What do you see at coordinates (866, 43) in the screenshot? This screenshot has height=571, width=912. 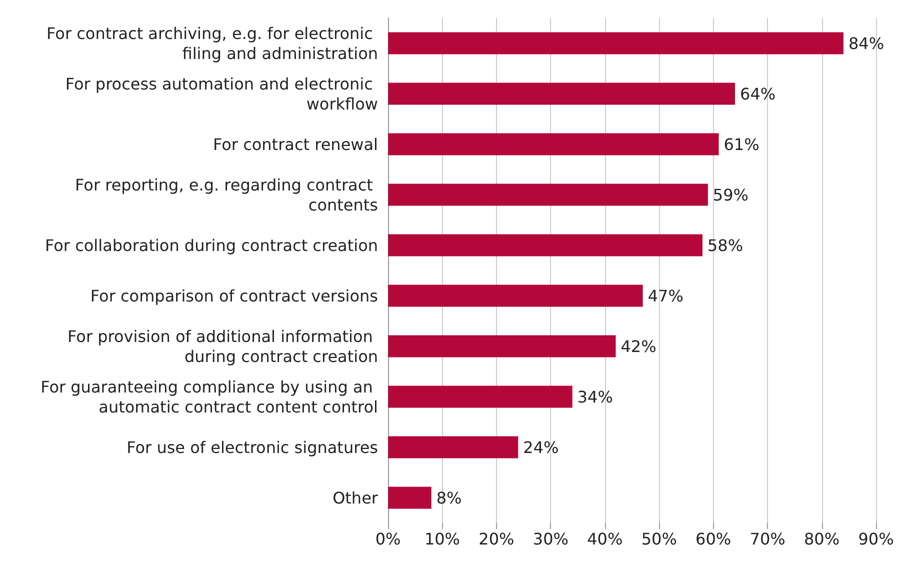 I see `data-label: 84%` at bounding box center [866, 43].